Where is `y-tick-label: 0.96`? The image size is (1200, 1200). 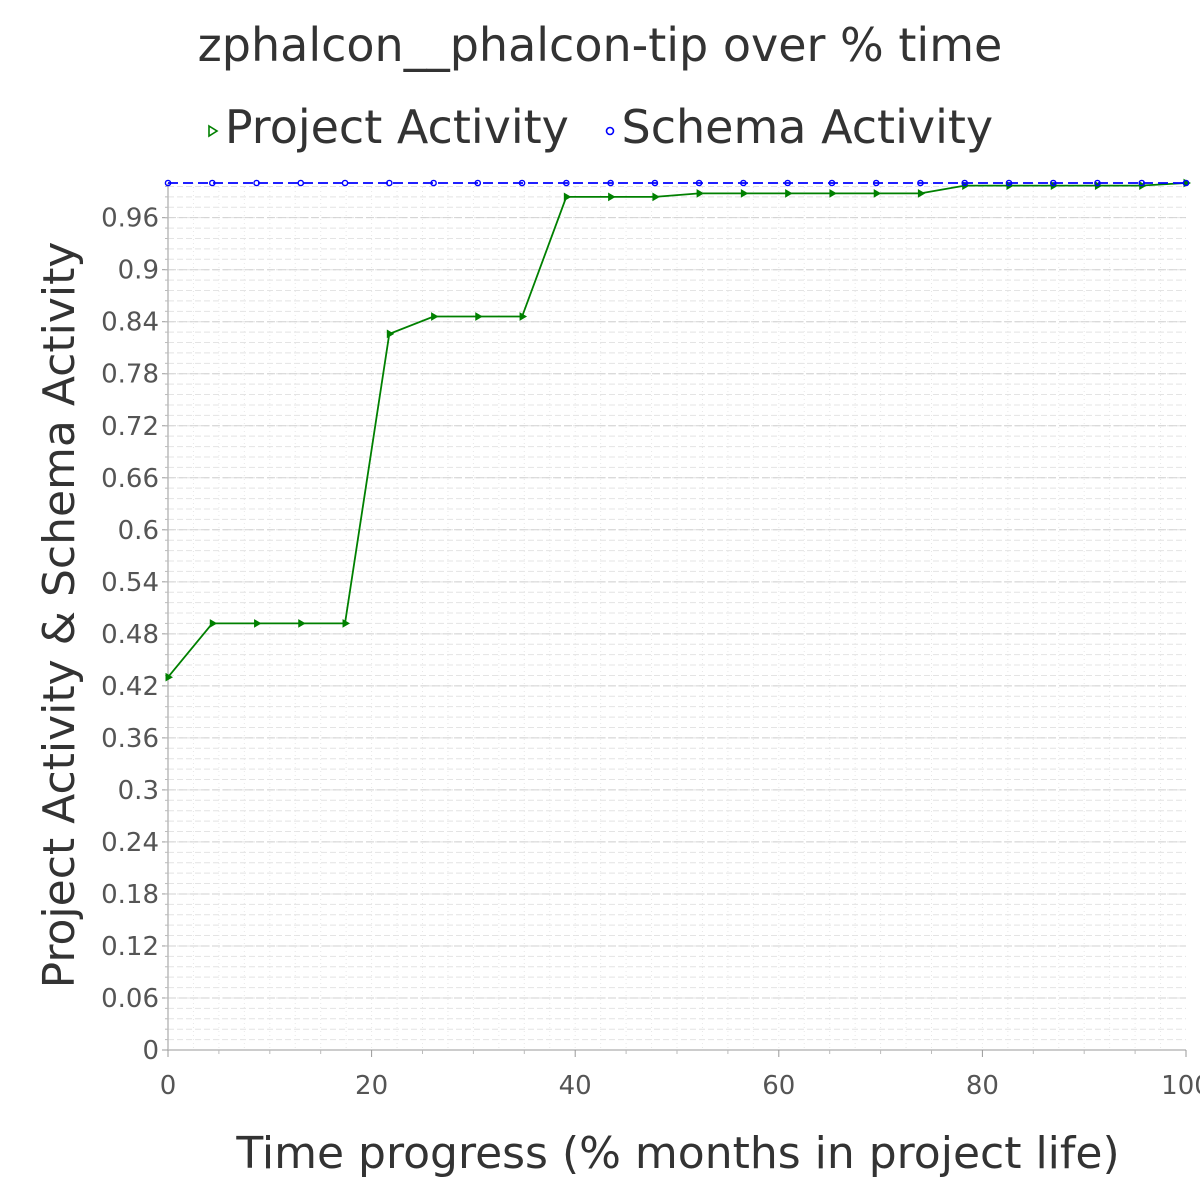 y-tick-label: 0.96 is located at coordinates (130, 219).